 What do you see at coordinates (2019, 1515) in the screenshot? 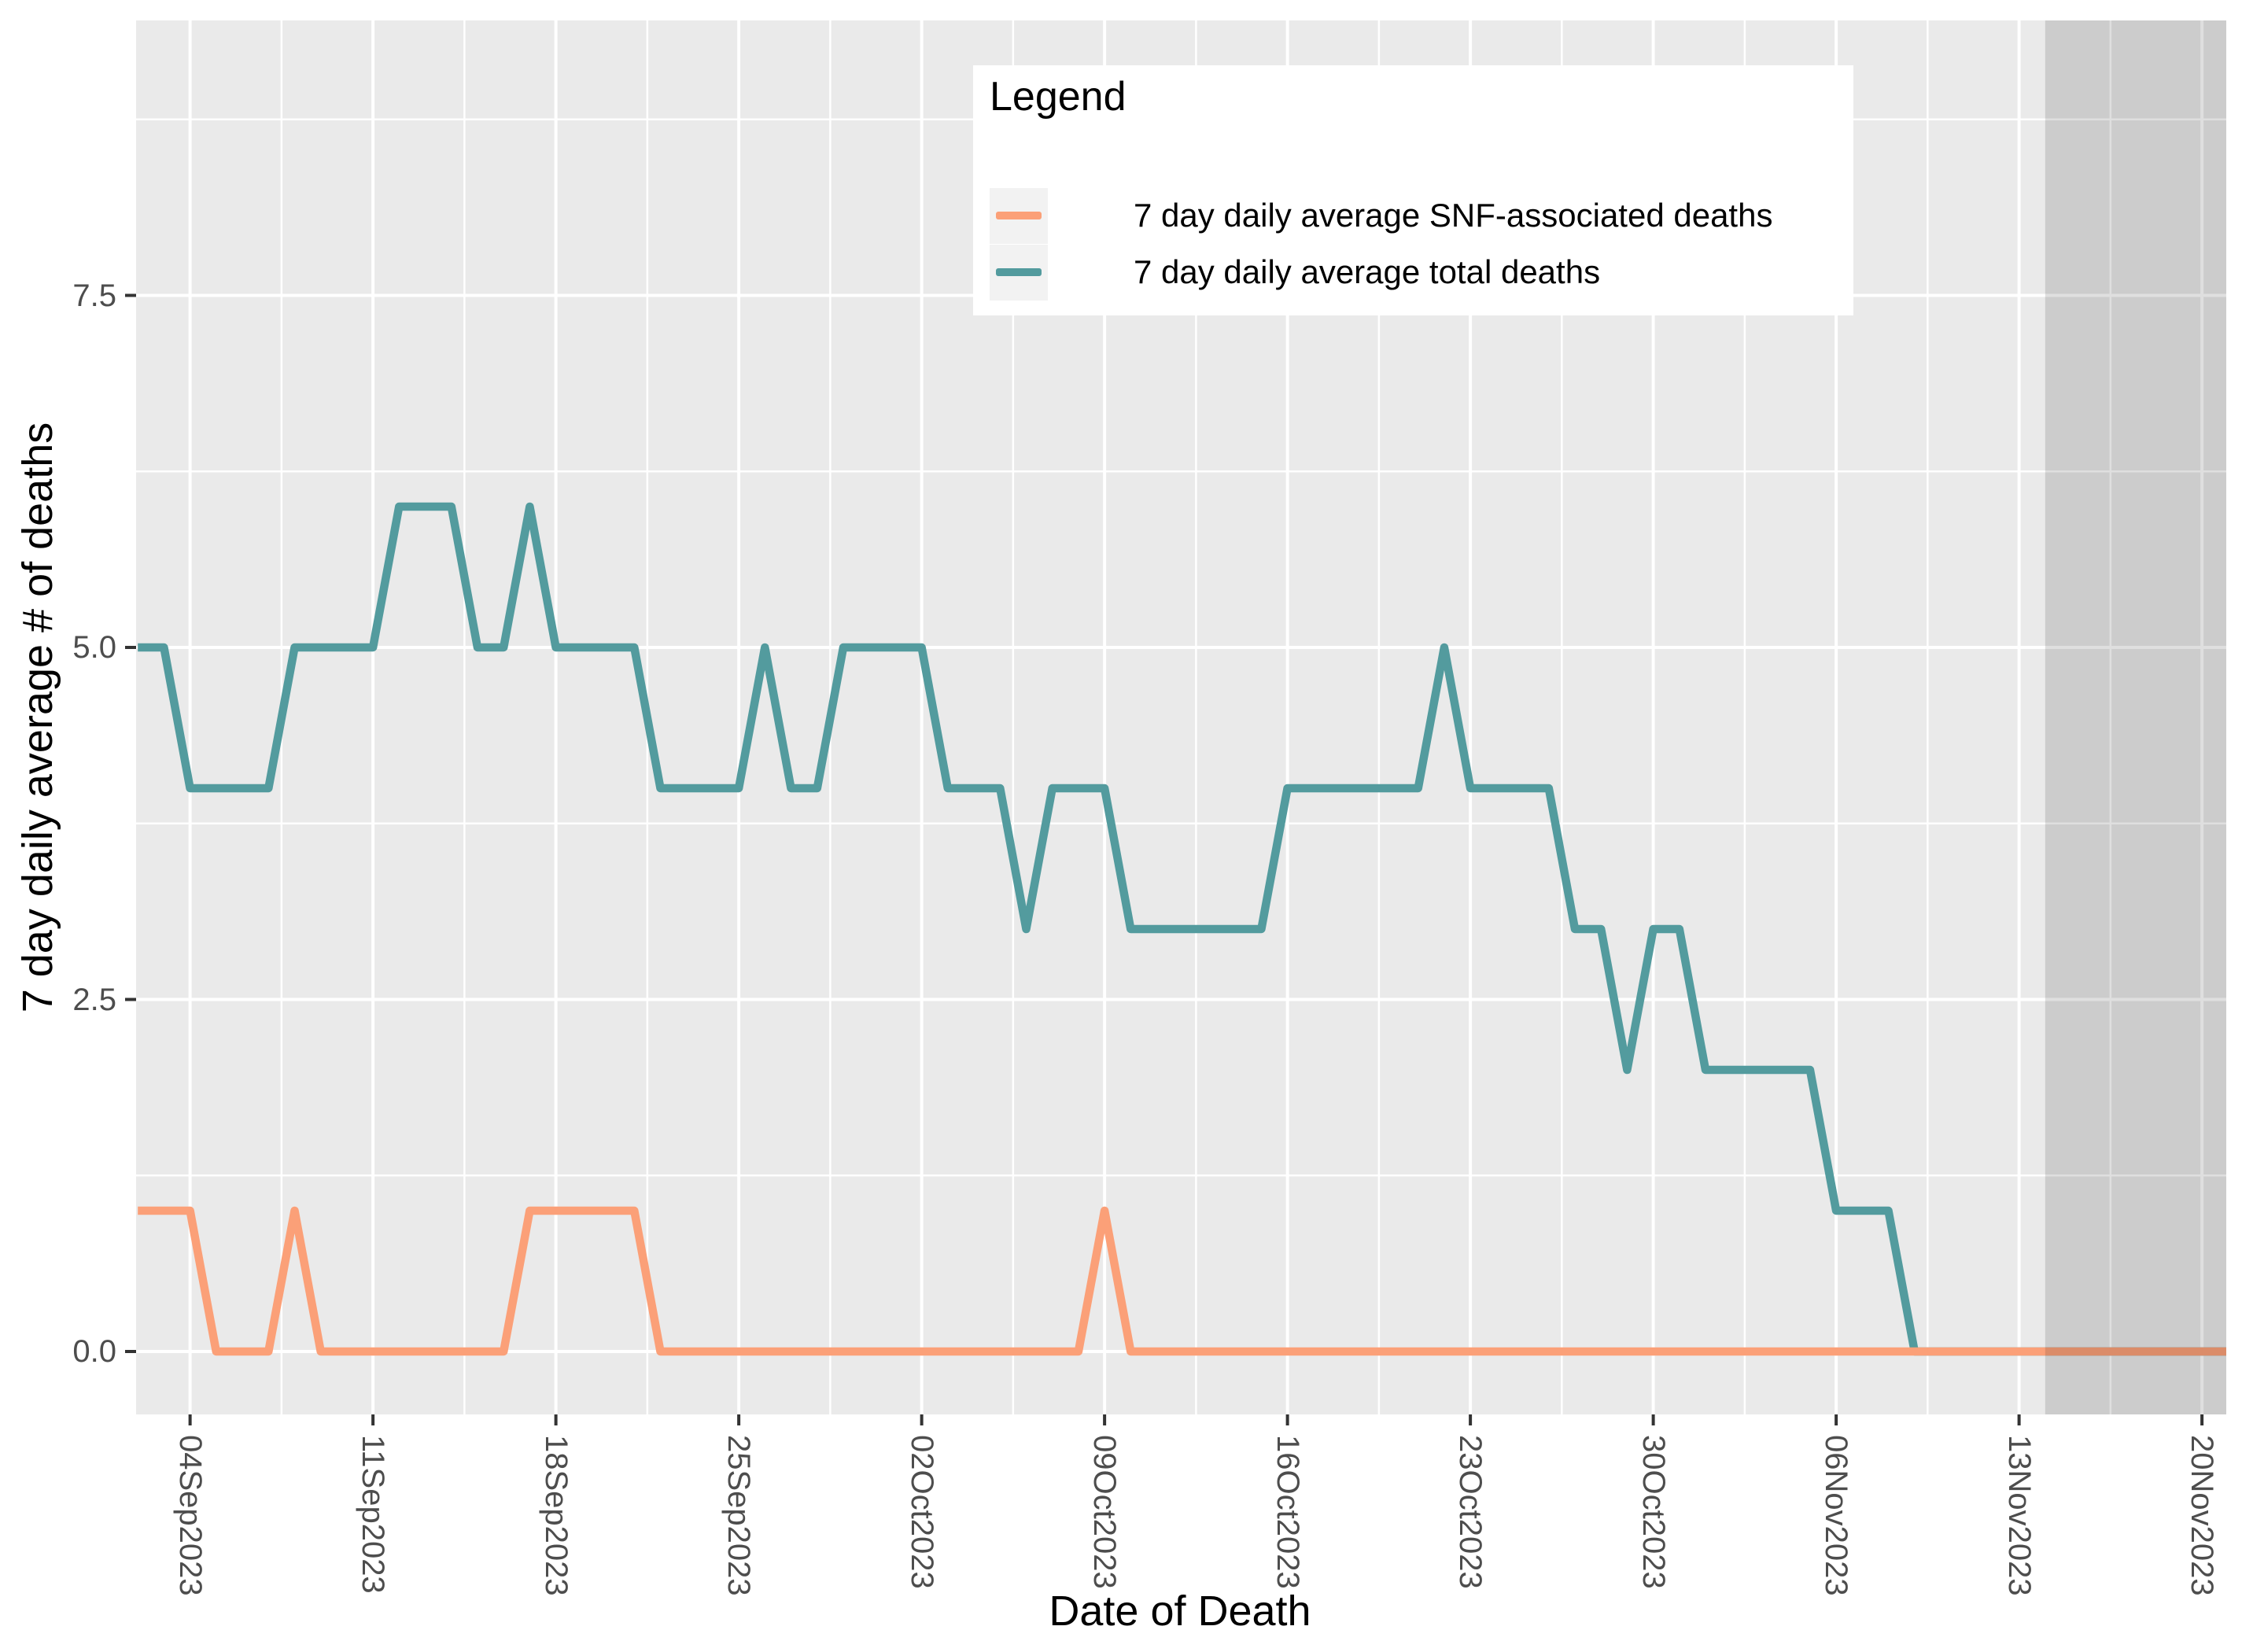
I see `x-tick-label: 13Nov2023` at bounding box center [2019, 1515].